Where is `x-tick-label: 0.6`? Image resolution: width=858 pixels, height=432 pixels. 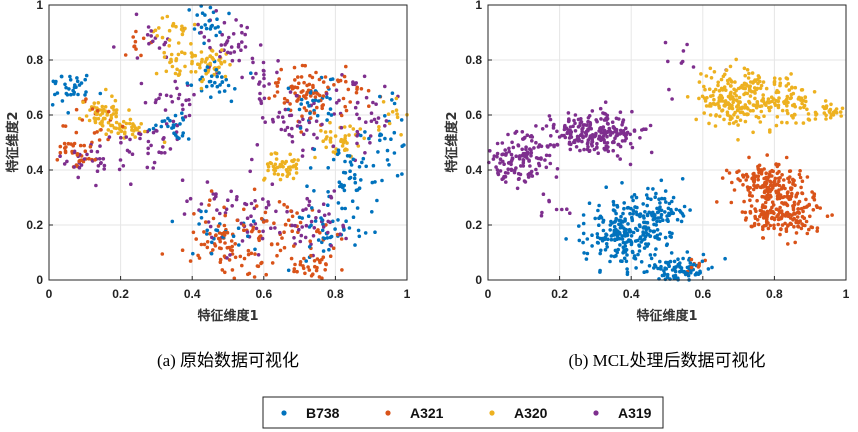
x-tick-label: 0.6 is located at coordinates (263, 294).